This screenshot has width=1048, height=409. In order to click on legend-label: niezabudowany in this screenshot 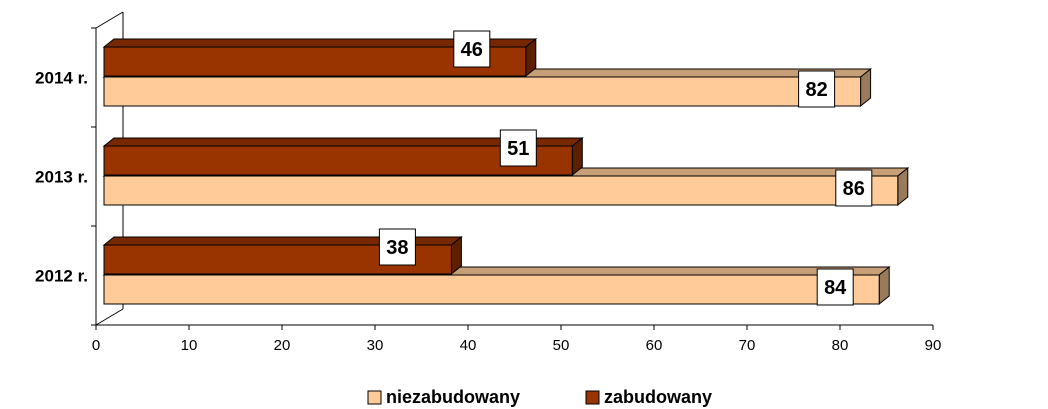, I will do `click(453, 397)`.